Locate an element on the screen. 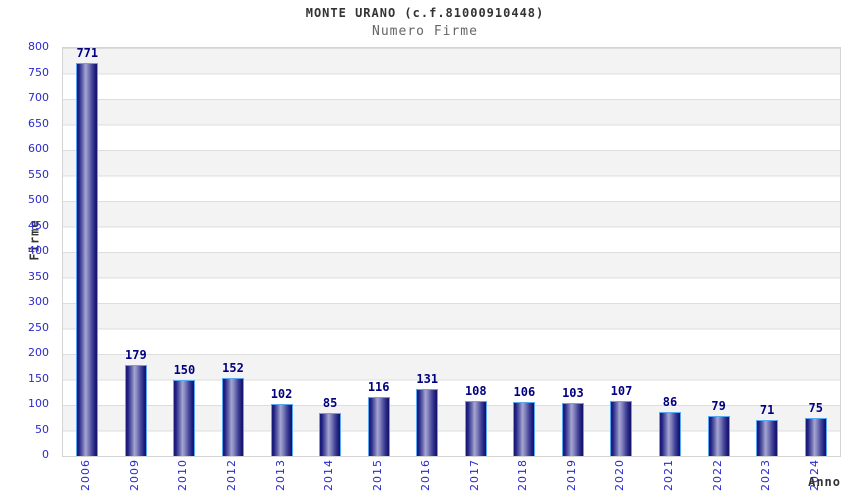 This screenshot has height=500, width=850. y-tick-label: 300 is located at coordinates (38, 301).